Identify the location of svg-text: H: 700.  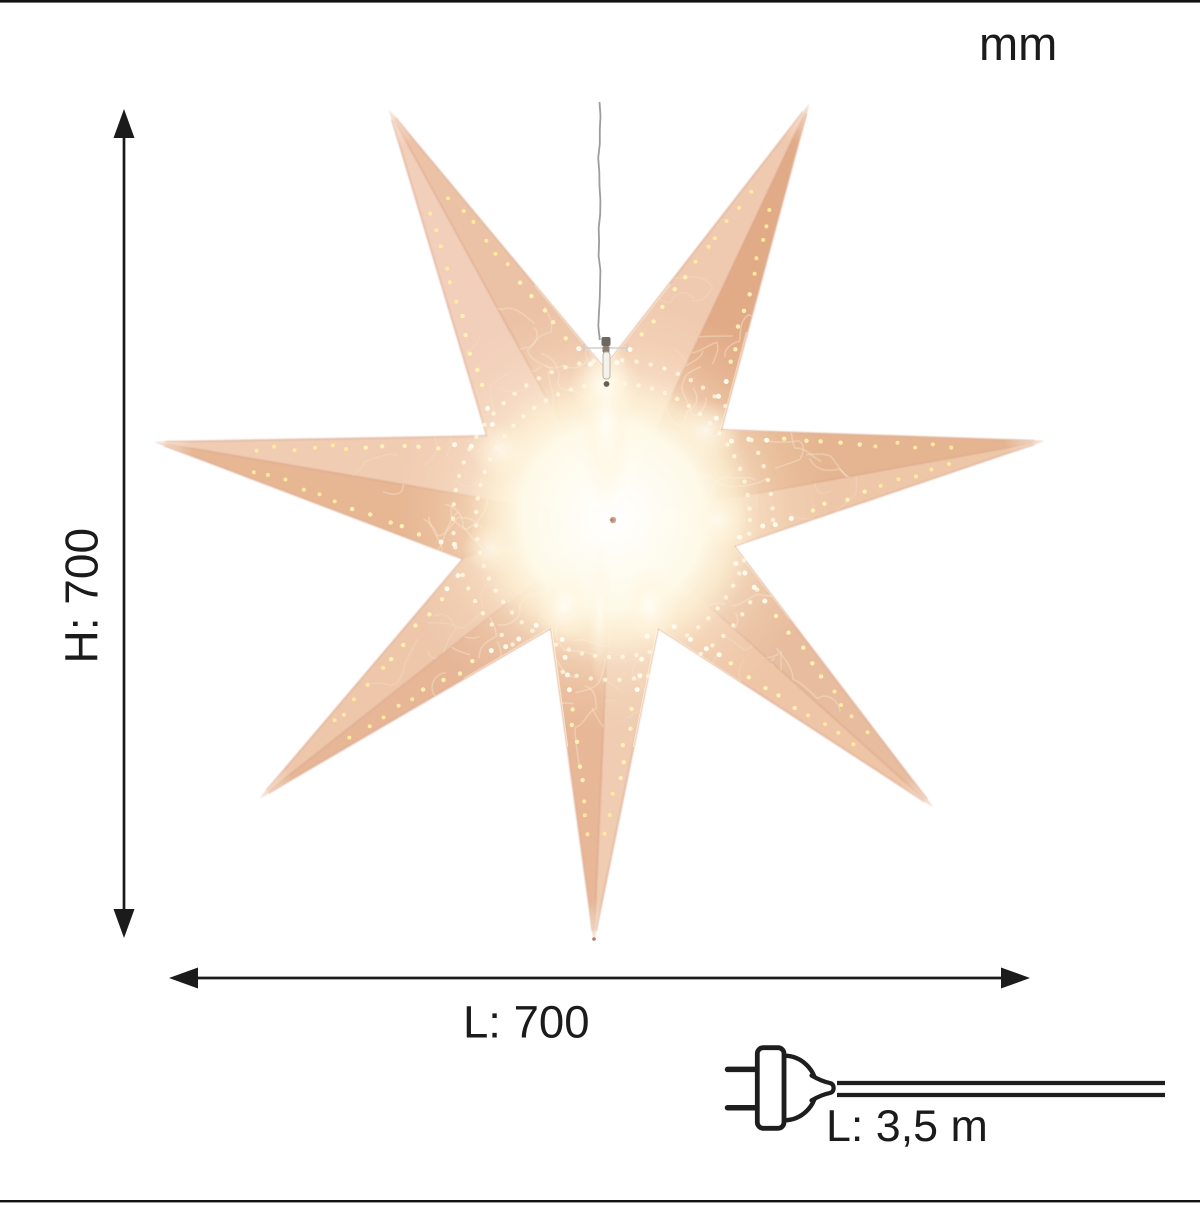
(82, 596).